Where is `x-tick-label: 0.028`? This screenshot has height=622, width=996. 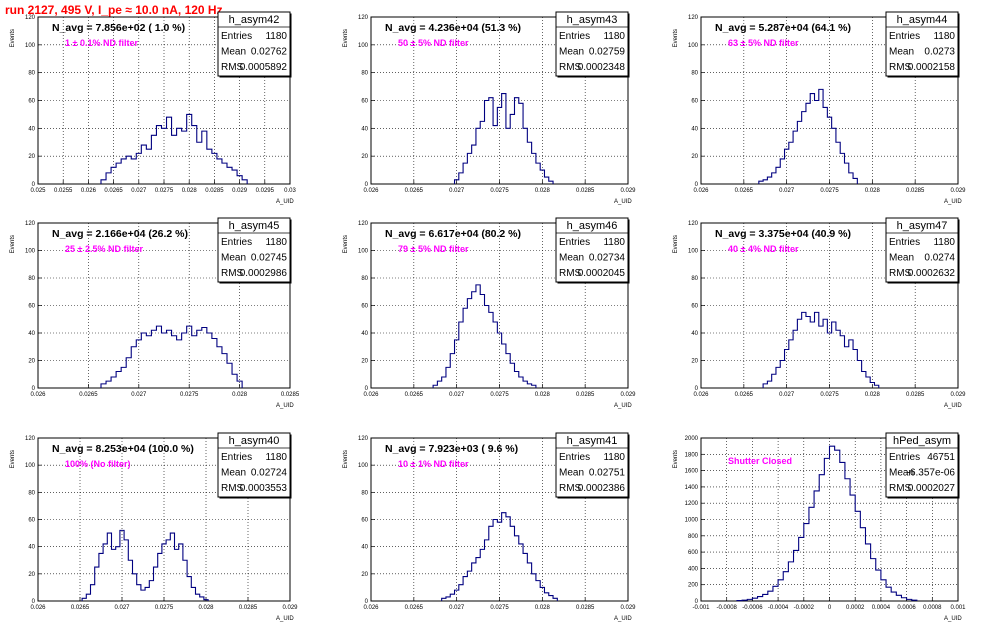
x-tick-label: 0.028 is located at coordinates (190, 191).